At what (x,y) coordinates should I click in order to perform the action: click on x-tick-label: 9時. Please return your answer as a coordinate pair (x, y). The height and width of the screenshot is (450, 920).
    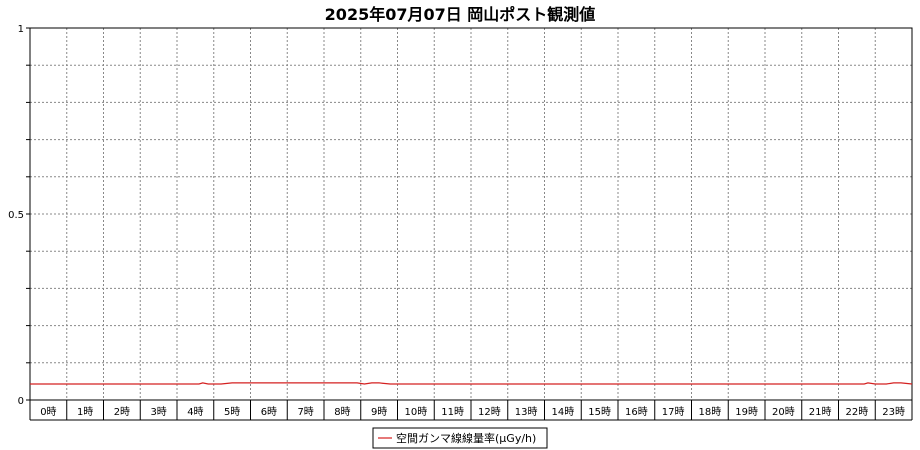
    Looking at the image, I should click on (379, 412).